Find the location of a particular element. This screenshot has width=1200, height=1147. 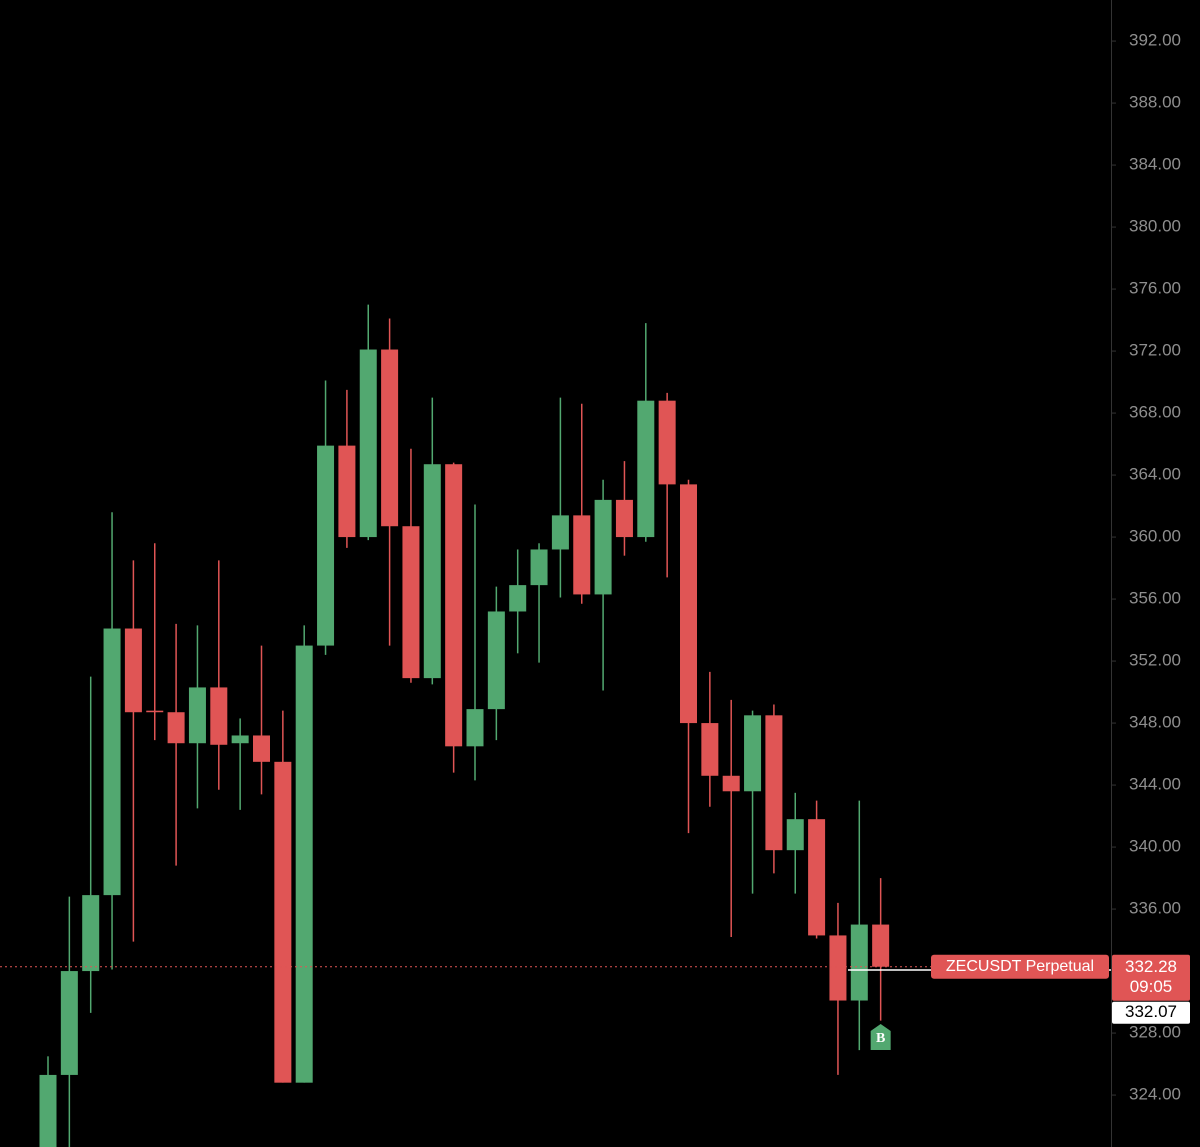

y-tick-label: 368.00 is located at coordinates (1155, 412).